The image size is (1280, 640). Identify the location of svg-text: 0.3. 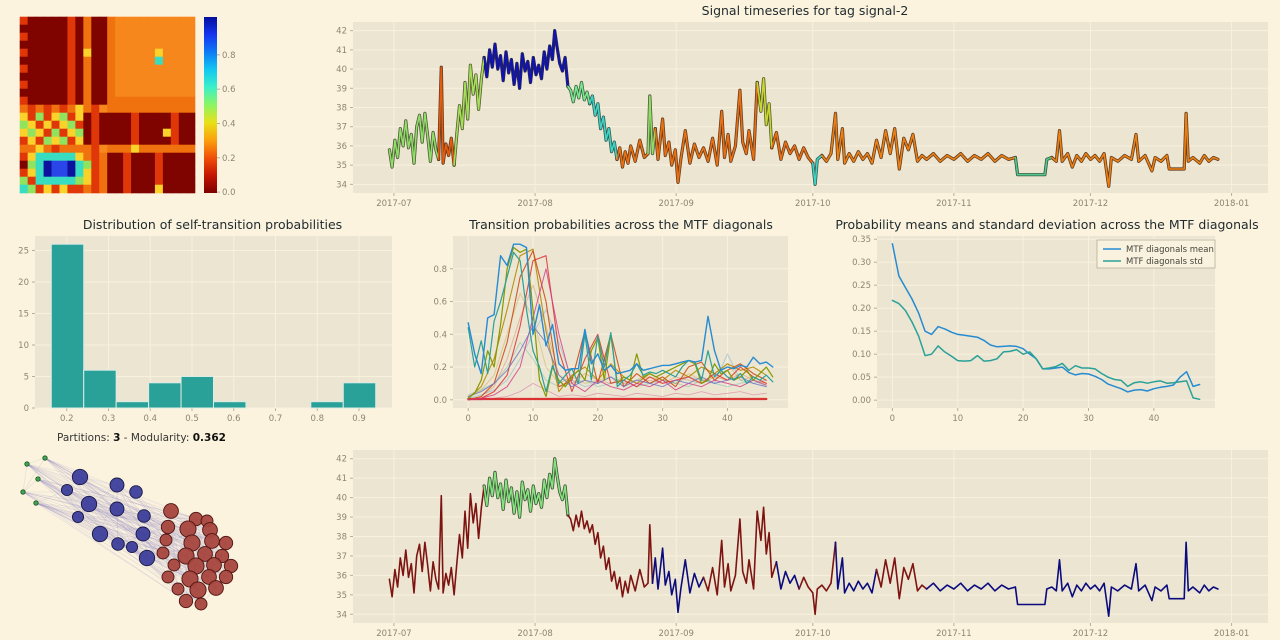
(109, 419).